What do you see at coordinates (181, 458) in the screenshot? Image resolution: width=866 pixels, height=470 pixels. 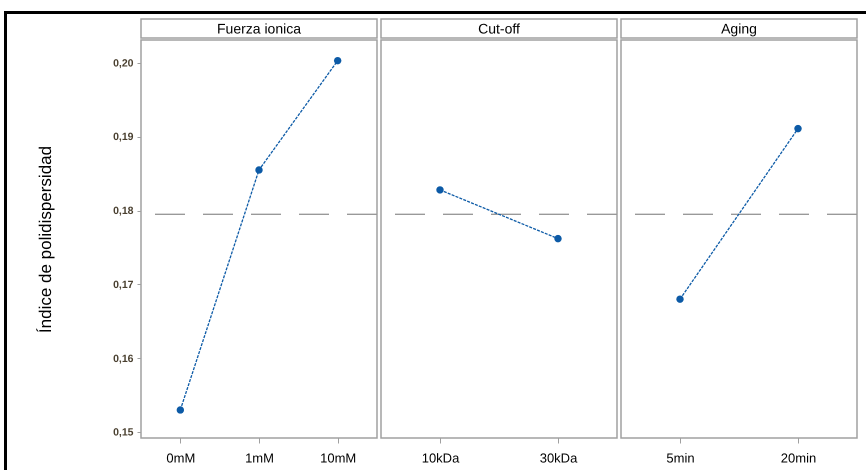 I see `x-tick-label: 0mM` at bounding box center [181, 458].